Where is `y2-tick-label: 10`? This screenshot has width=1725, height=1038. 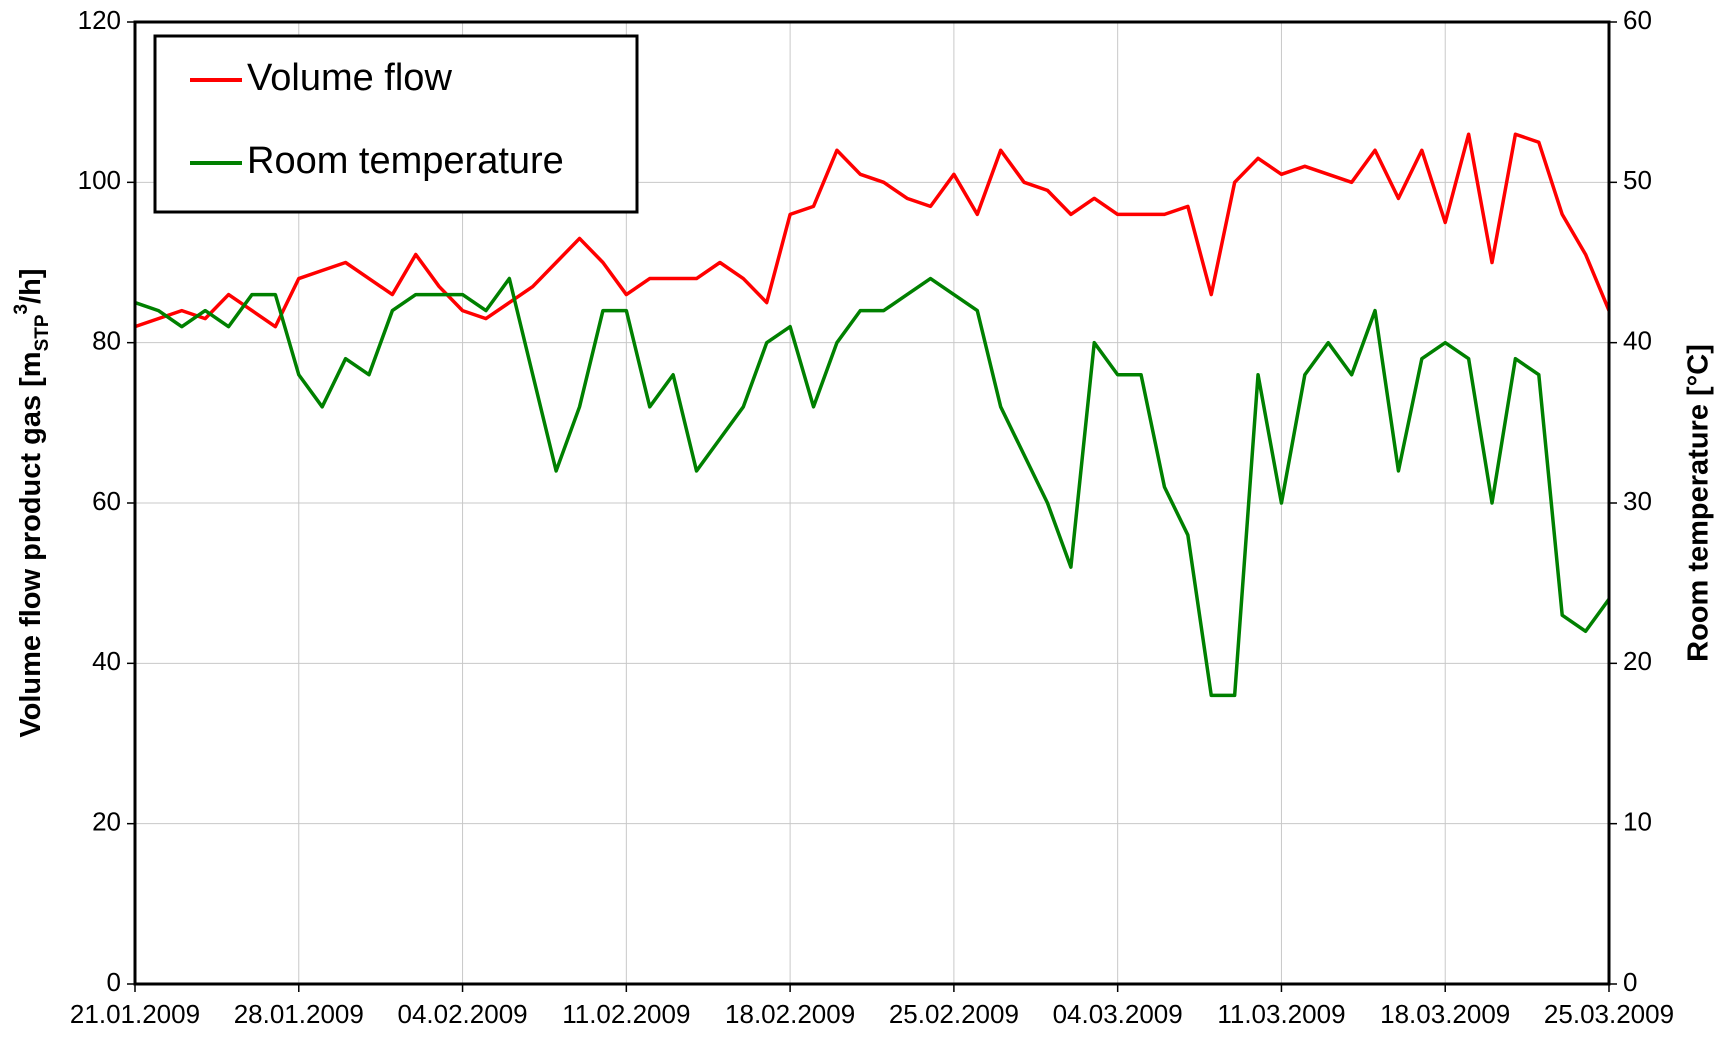
y2-tick-label: 10 is located at coordinates (1637, 822).